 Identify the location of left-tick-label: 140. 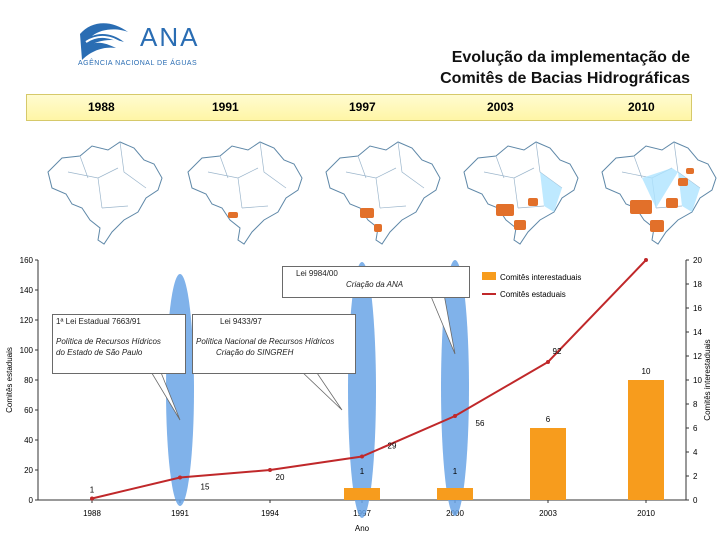
(27, 290).